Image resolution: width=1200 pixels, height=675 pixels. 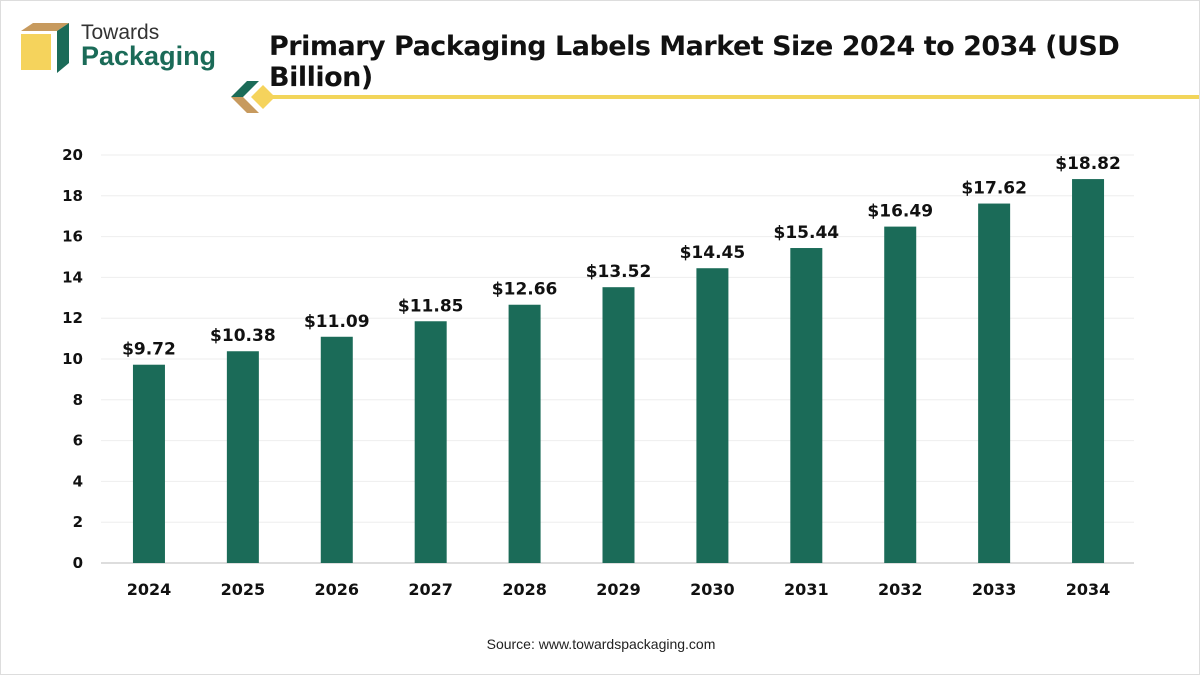 What do you see at coordinates (524, 589) in the screenshot?
I see `x-tick-label: 2028` at bounding box center [524, 589].